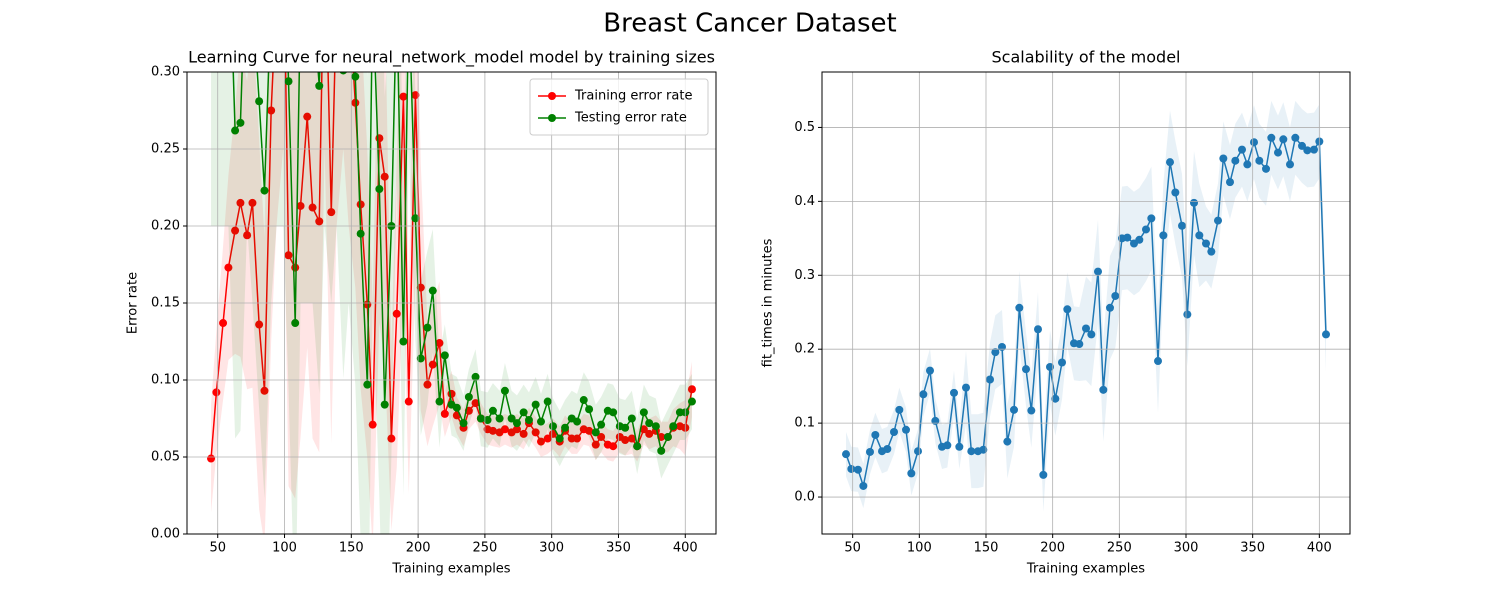 Image resolution: width=1500 pixels, height=600 pixels. I want to click on y-axis-label: Error rate, so click(133, 303).